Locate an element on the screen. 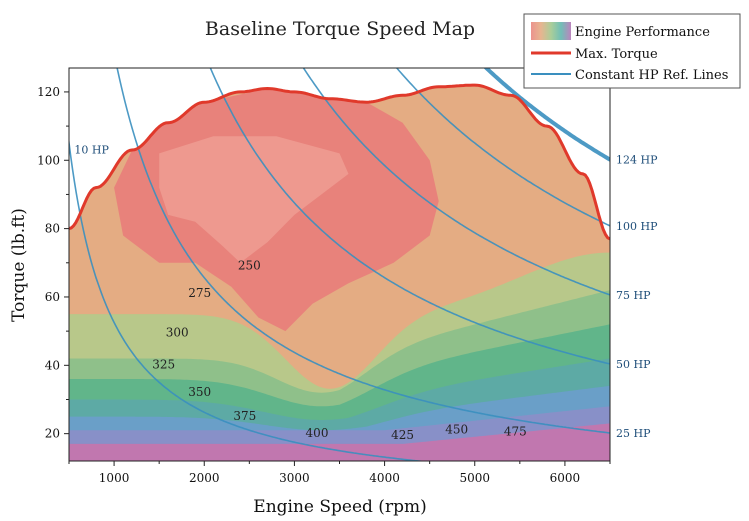 The image size is (749, 521). legend-constant-hp-label: Constant HP Ref. Lines is located at coordinates (651, 75).